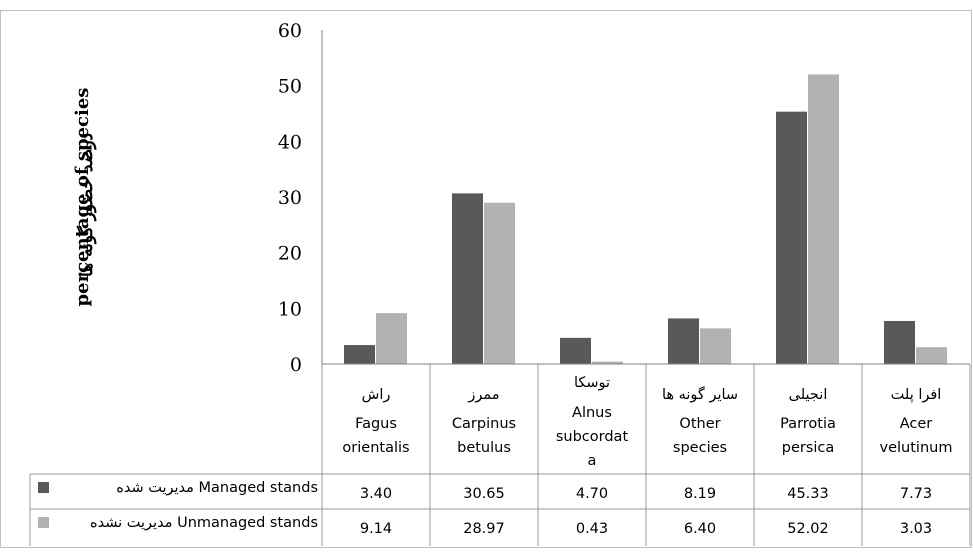 Image resolution: width=973 pixels, height=552 pixels. I want to click on data-table-value: 8.19, so click(700, 494).